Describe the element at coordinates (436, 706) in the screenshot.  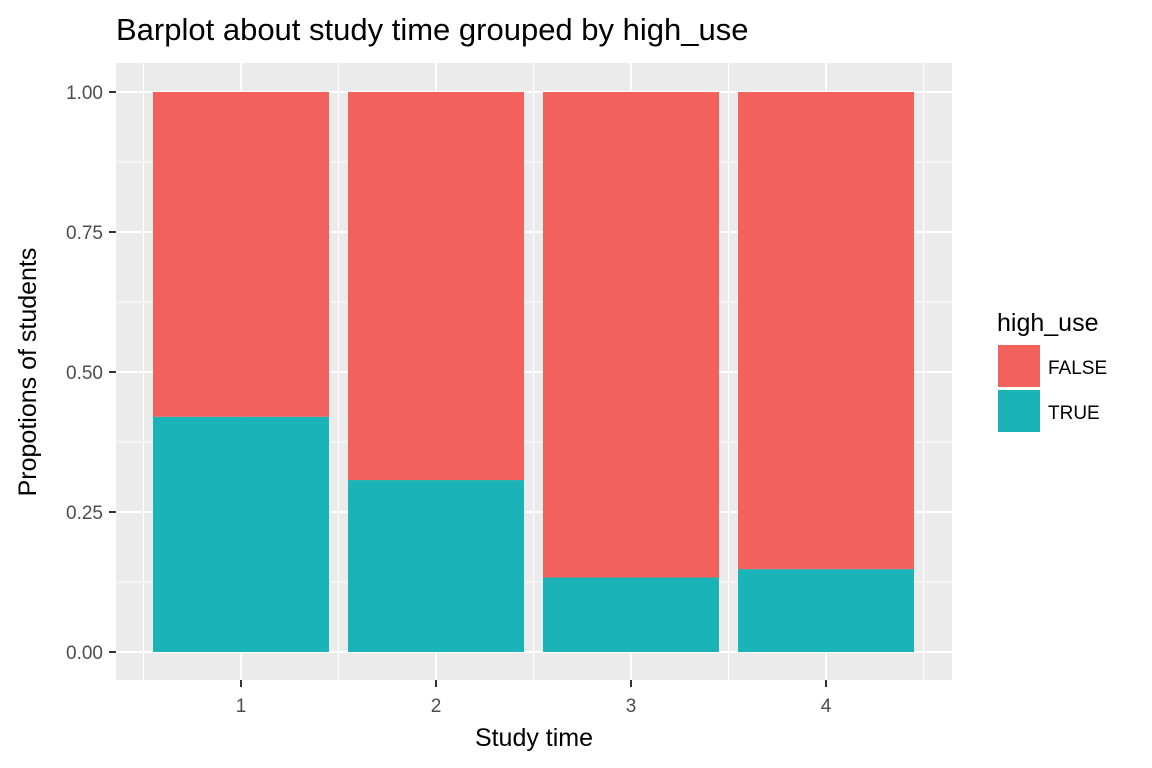
I see `x-tick-label: 2` at that location.